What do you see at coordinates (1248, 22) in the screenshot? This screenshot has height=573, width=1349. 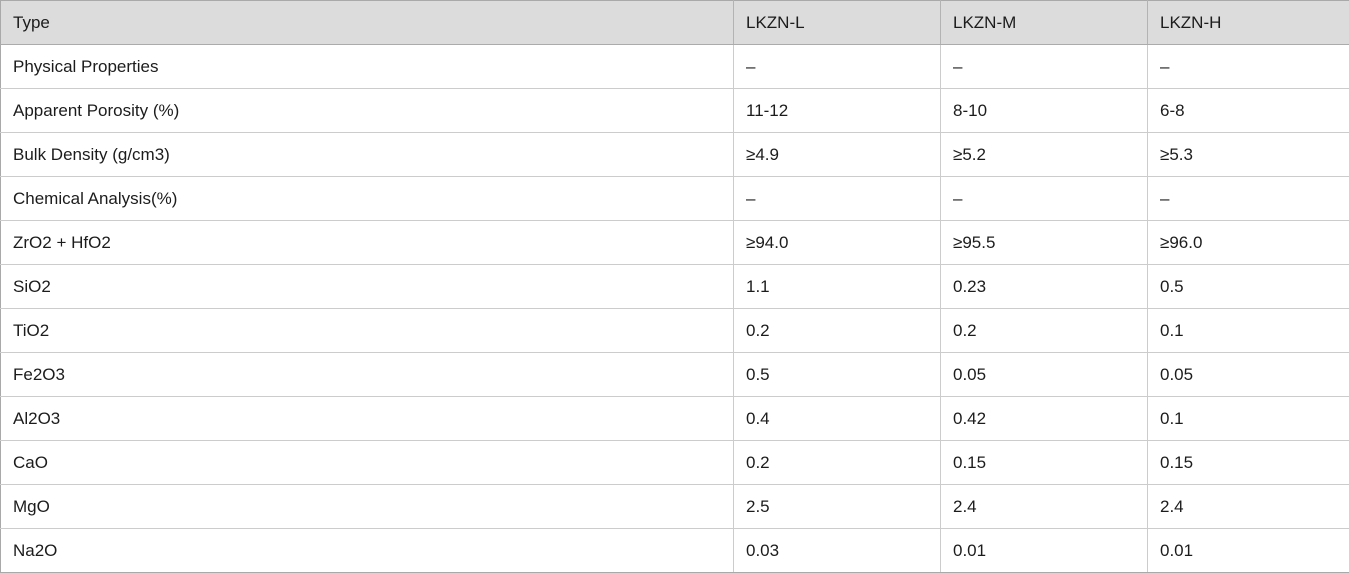 I see `column-header-lkzn-h: LKZN-H` at bounding box center [1248, 22].